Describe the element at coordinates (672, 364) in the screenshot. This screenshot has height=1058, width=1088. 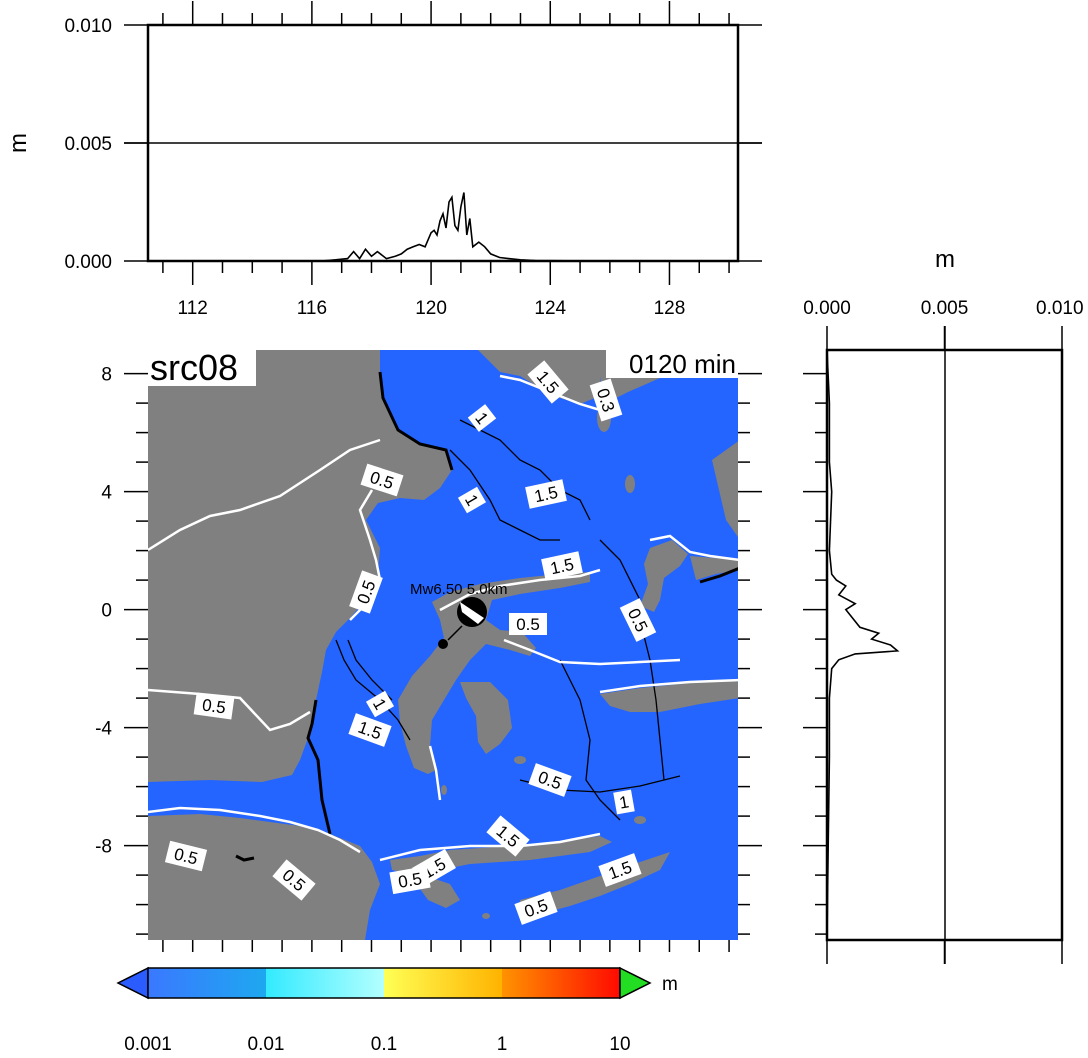
I see `time-box` at that location.